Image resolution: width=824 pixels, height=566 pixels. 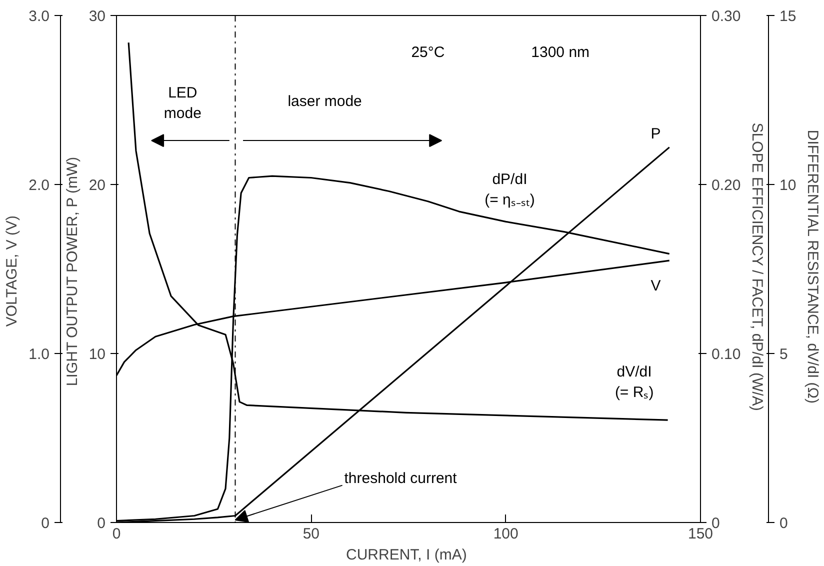 What do you see at coordinates (560, 53) in the screenshot?
I see `annotation: 1300 nm` at bounding box center [560, 53].